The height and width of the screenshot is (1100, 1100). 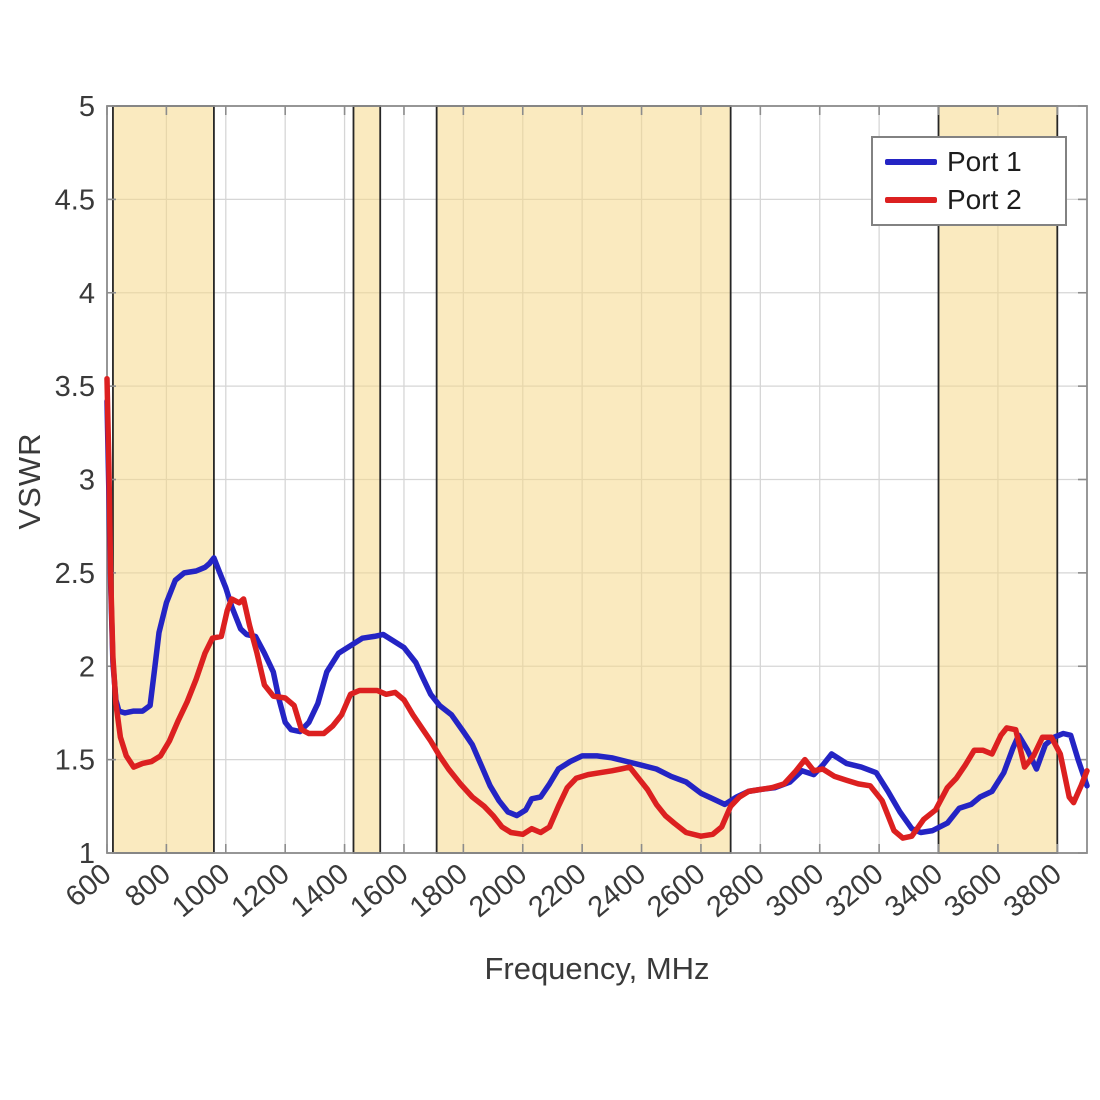 I want to click on y-tick-label: 2, so click(x=87, y=667).